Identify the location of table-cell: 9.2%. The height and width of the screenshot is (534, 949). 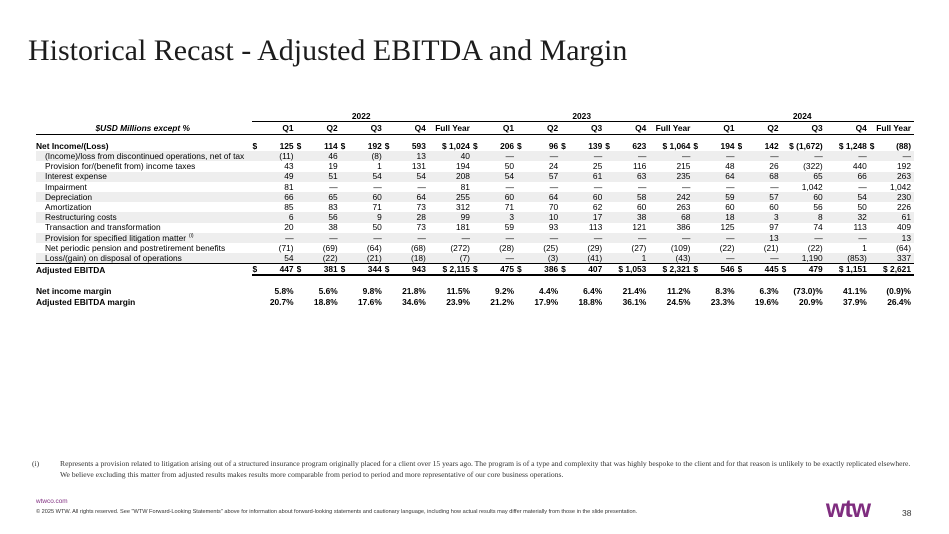
(504, 291).